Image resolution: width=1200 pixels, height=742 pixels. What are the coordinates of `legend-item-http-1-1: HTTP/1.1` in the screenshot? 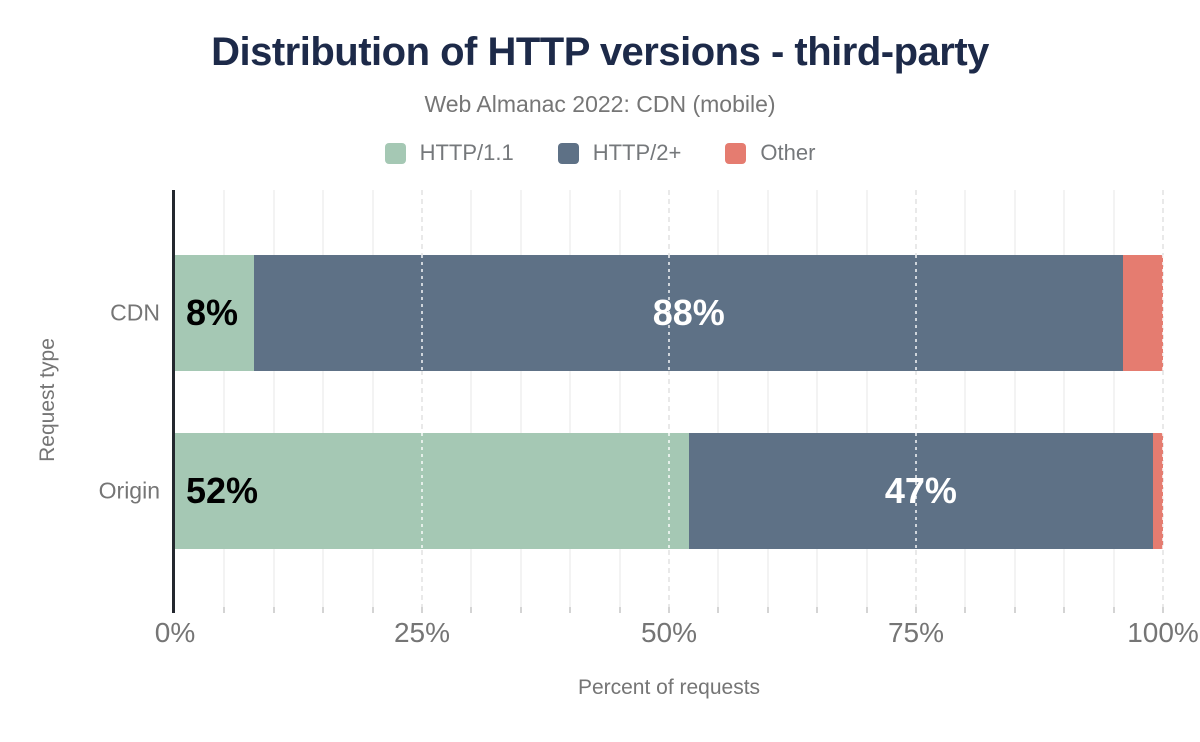 It's located at (449, 153).